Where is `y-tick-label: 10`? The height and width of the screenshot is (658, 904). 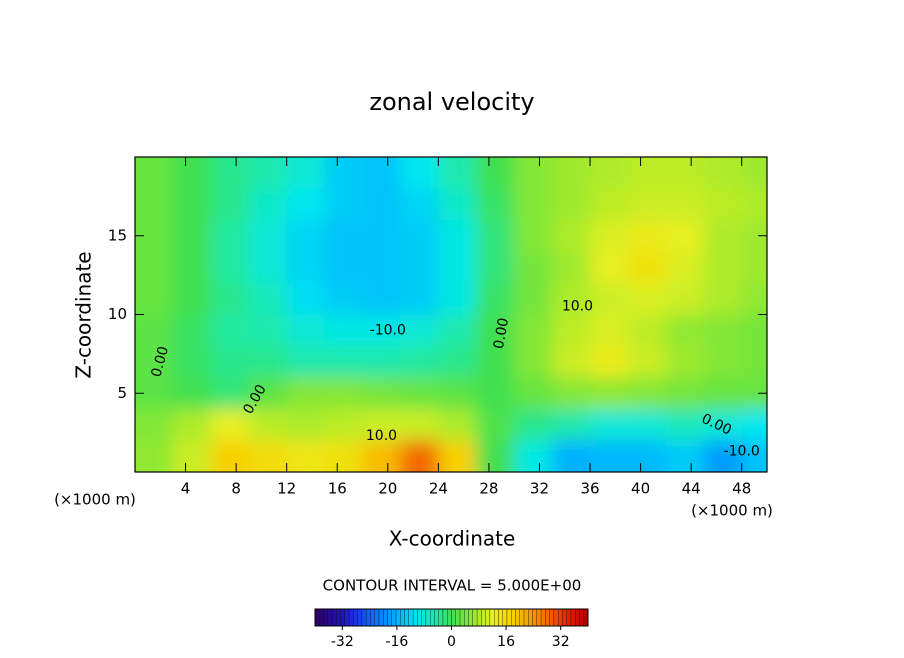 y-tick-label: 10 is located at coordinates (117, 314).